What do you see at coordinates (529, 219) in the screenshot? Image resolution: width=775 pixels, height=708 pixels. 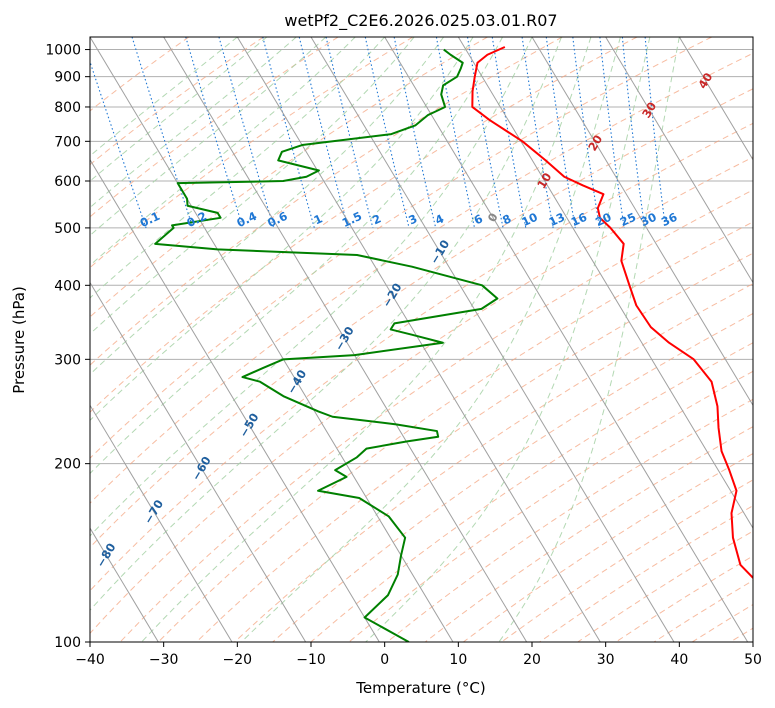 I see `mixing-ratio-label: 10` at bounding box center [529, 219].